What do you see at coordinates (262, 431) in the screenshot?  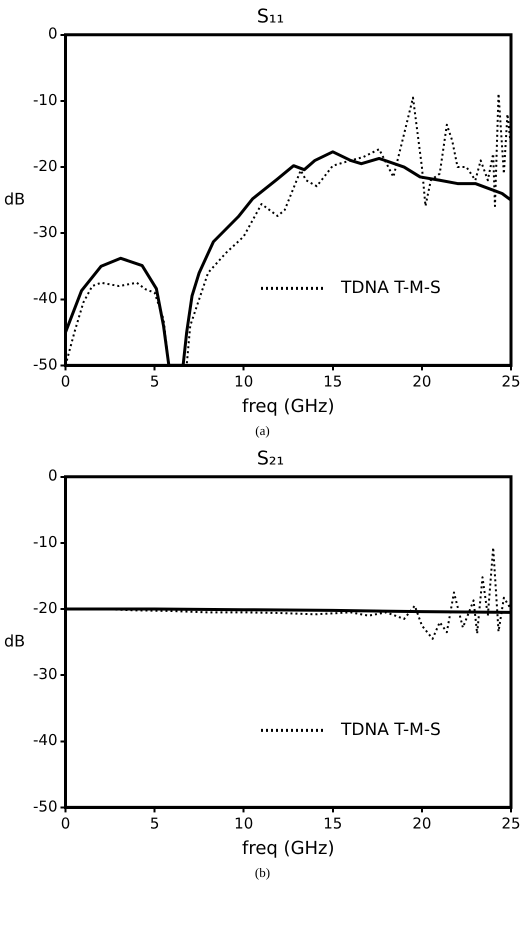 I see `text: (a)` at bounding box center [262, 431].